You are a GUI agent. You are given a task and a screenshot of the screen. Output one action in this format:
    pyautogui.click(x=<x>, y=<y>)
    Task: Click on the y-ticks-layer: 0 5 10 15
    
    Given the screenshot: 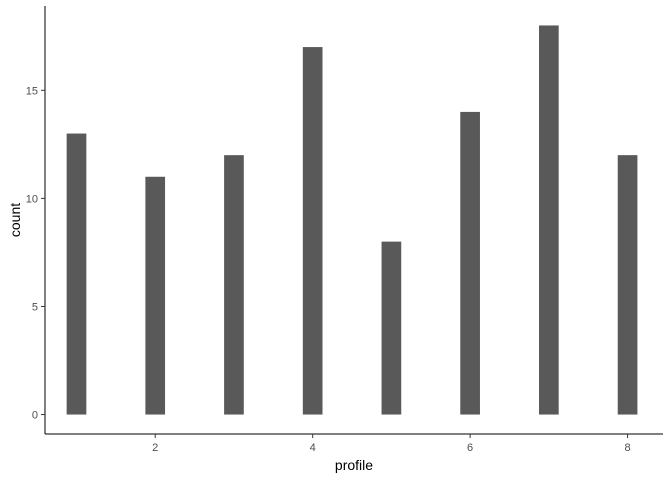 What is the action you would take?
    pyautogui.click(x=35, y=253)
    